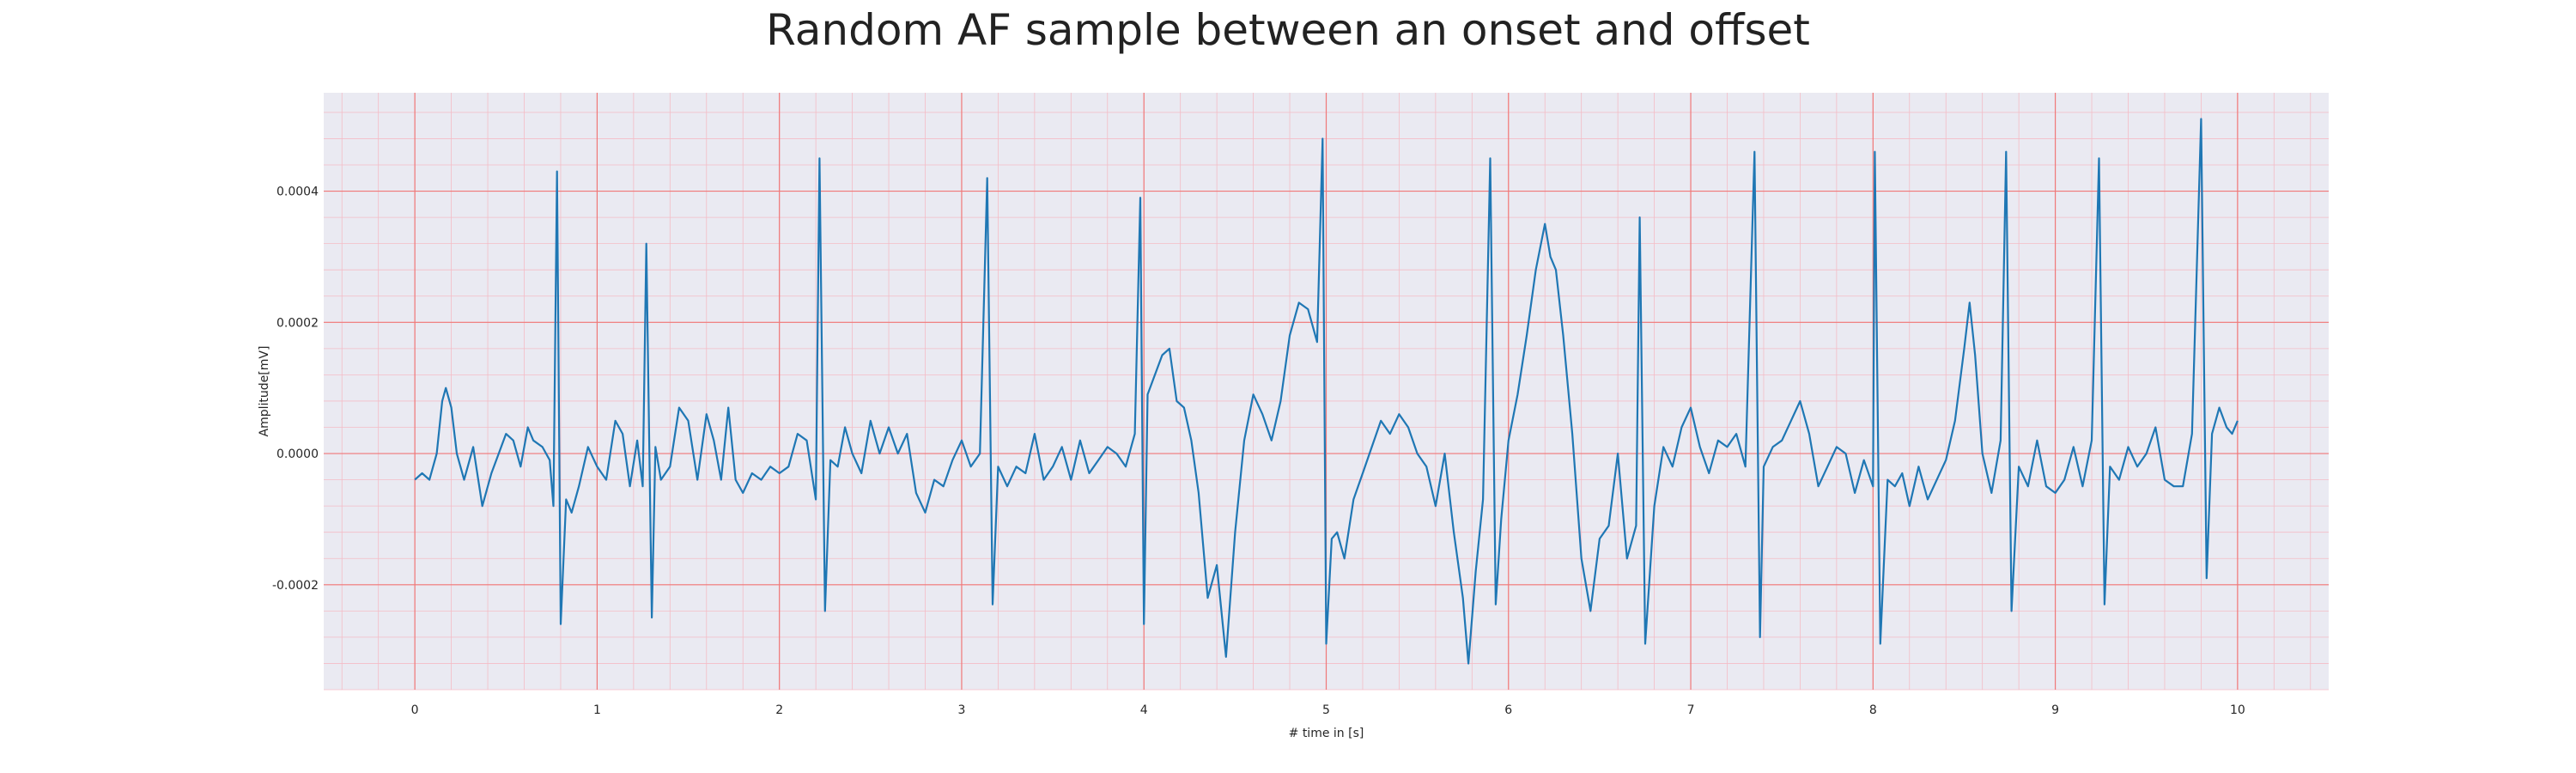  I want to click on x-tick-label: 8, so click(1873, 710).